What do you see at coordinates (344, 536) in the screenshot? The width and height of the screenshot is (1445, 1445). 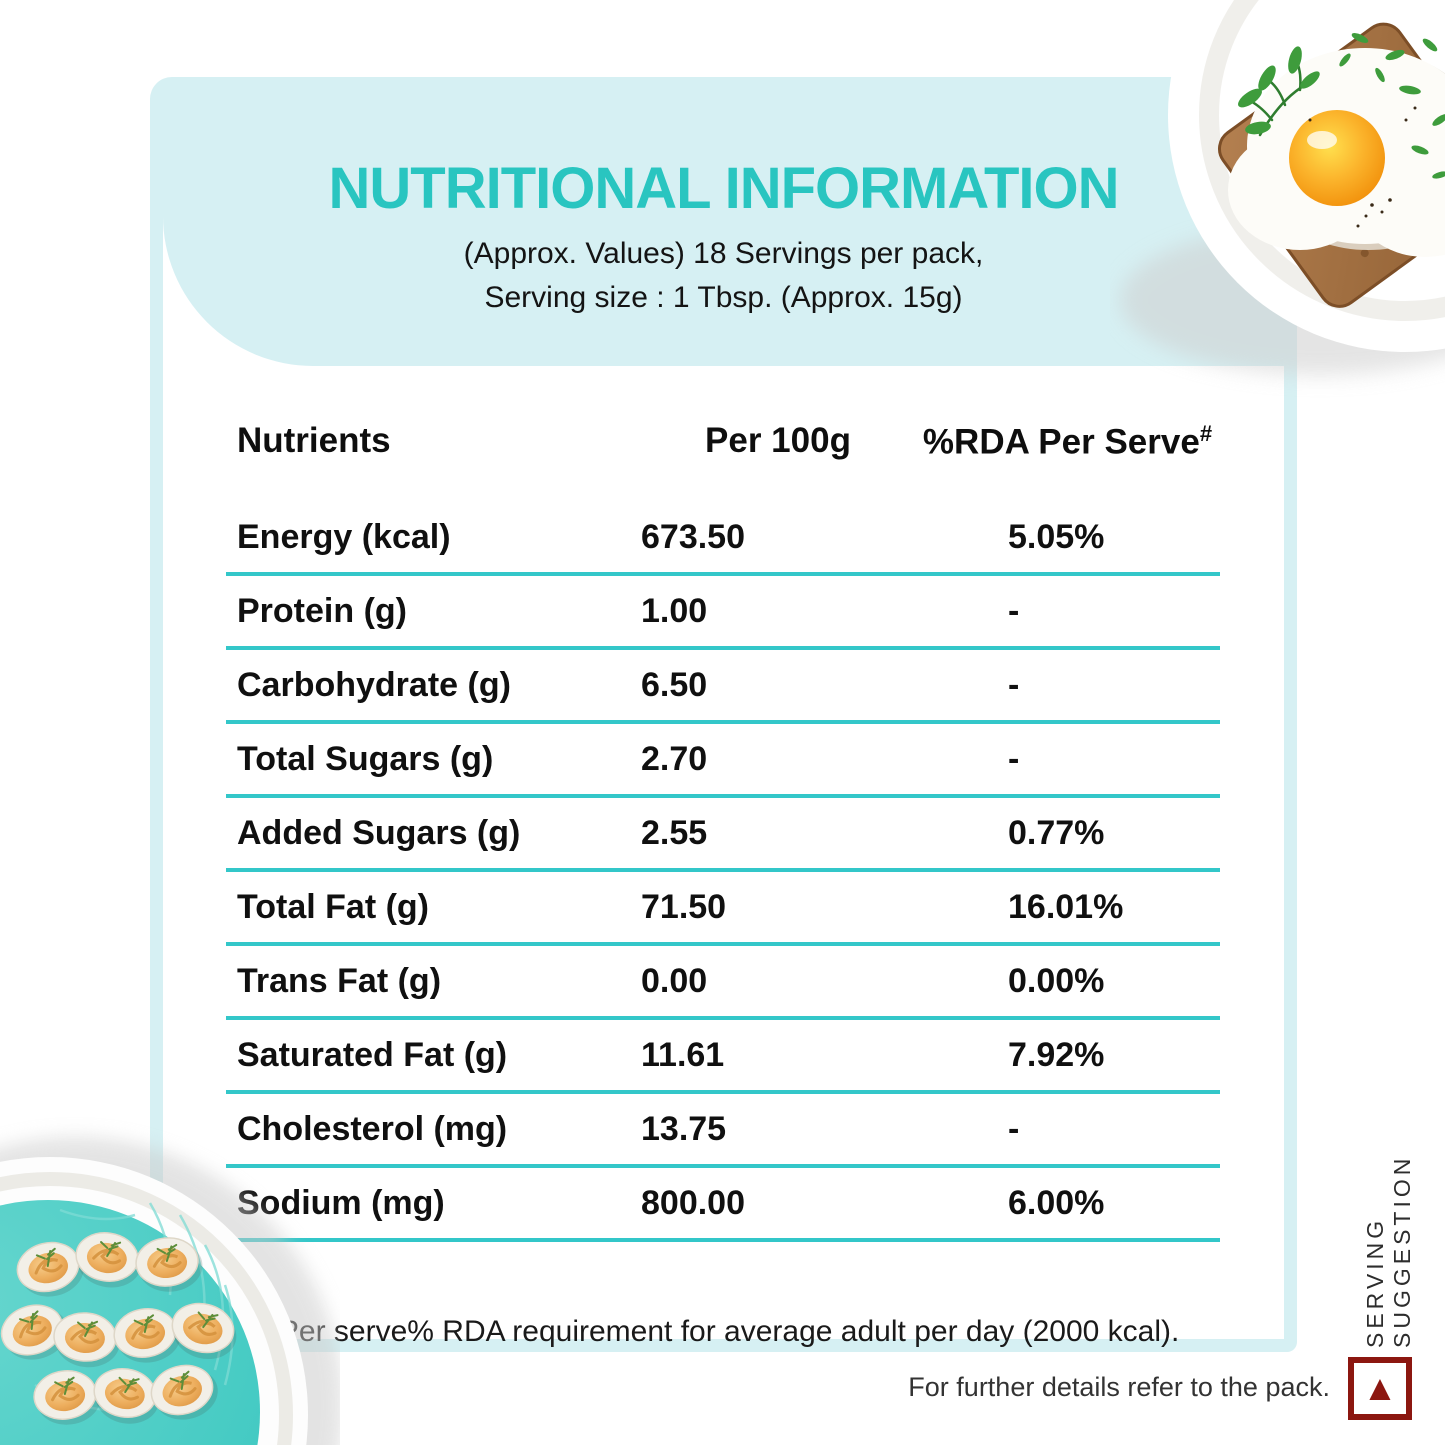 I see `nutrient-label: Energy (kcal)` at bounding box center [344, 536].